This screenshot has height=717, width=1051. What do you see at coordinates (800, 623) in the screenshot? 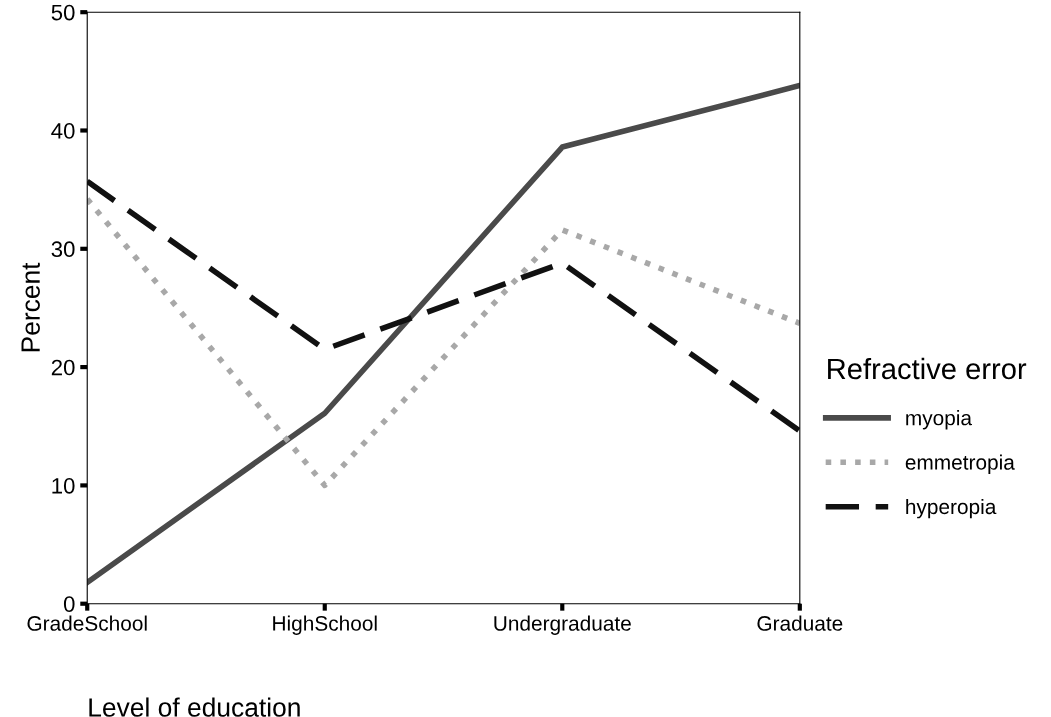
I see `x-tick-label: Graduate` at bounding box center [800, 623].